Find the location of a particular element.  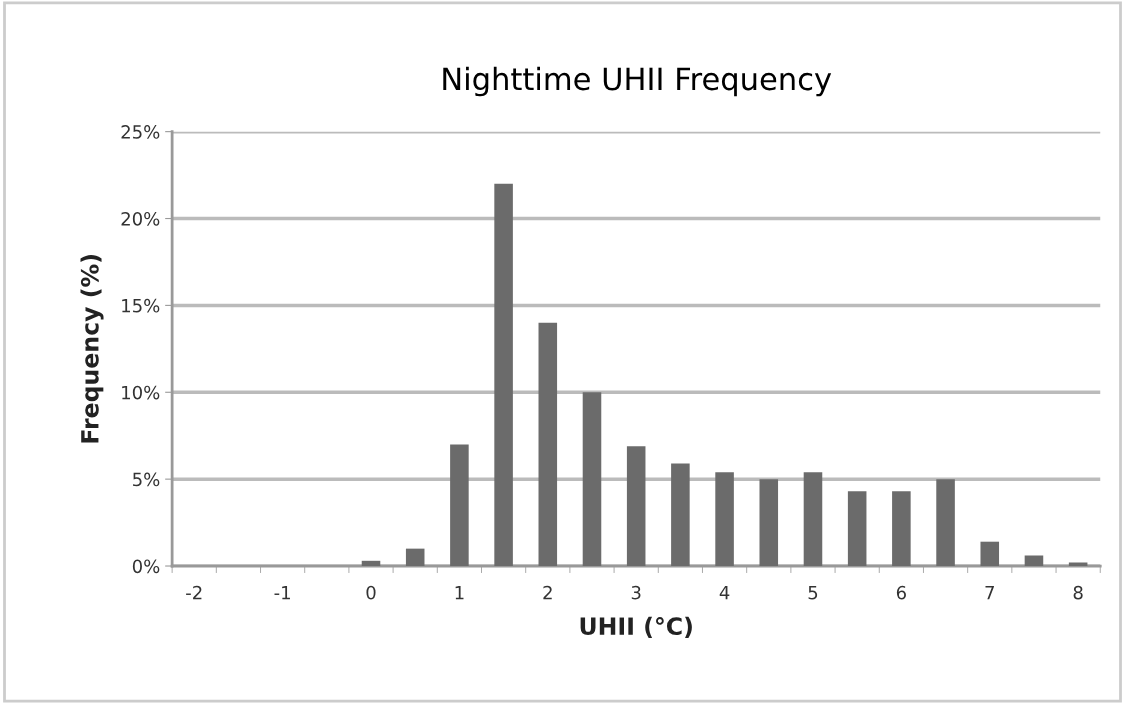

x-axis-title: UHII (°C) is located at coordinates (636, 627).